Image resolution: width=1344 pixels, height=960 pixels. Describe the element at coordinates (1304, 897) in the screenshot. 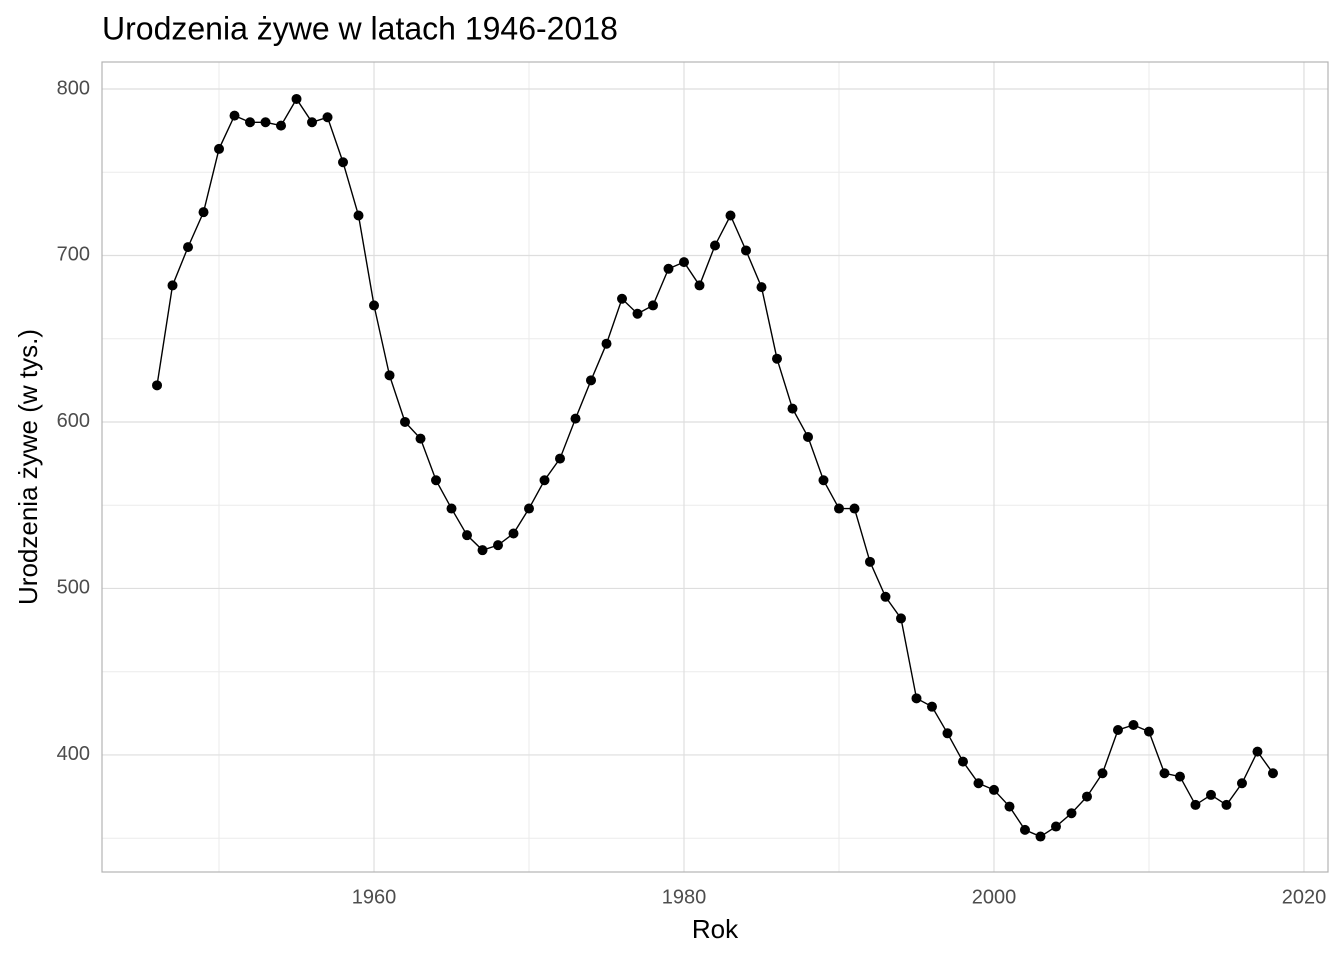

I see `x-tick-label: 2020` at that location.